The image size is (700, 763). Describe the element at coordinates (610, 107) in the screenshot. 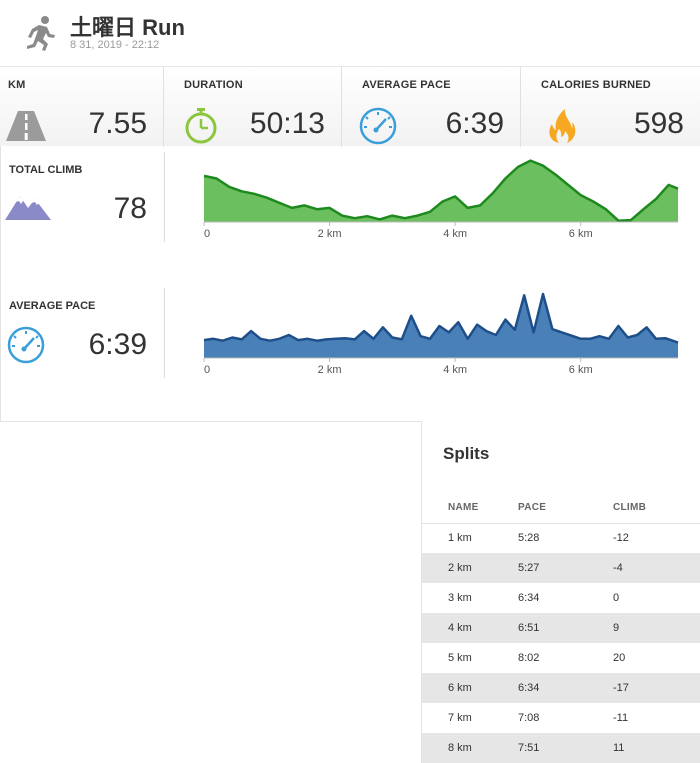

I see `stat-calories: CALORIES BURNED 598` at that location.